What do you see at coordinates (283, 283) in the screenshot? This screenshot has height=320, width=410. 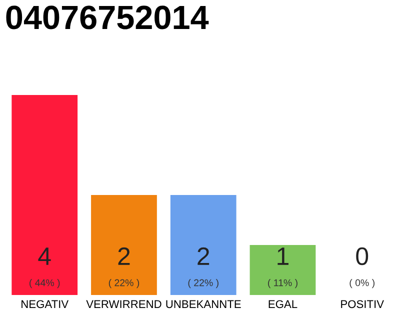 I see `annotation: ( 11% )` at bounding box center [283, 283].